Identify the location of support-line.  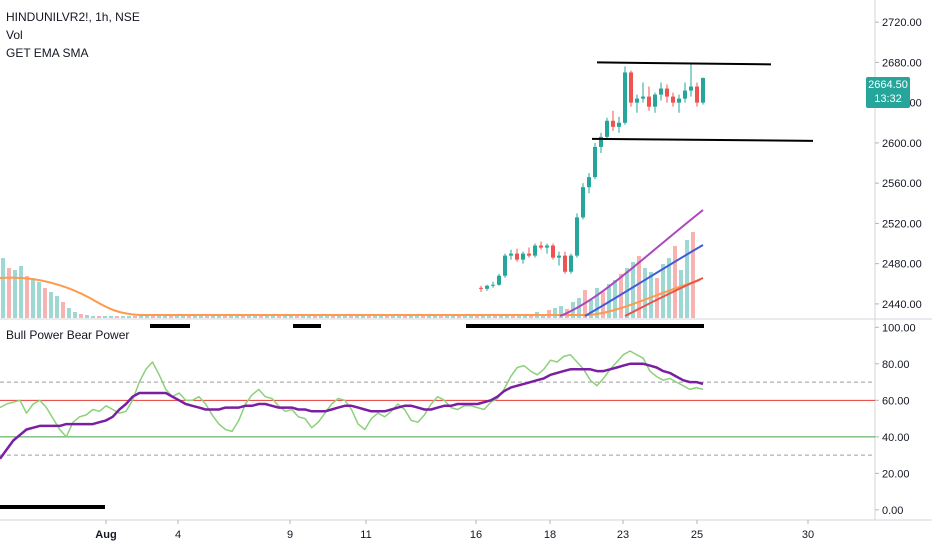
(702, 139).